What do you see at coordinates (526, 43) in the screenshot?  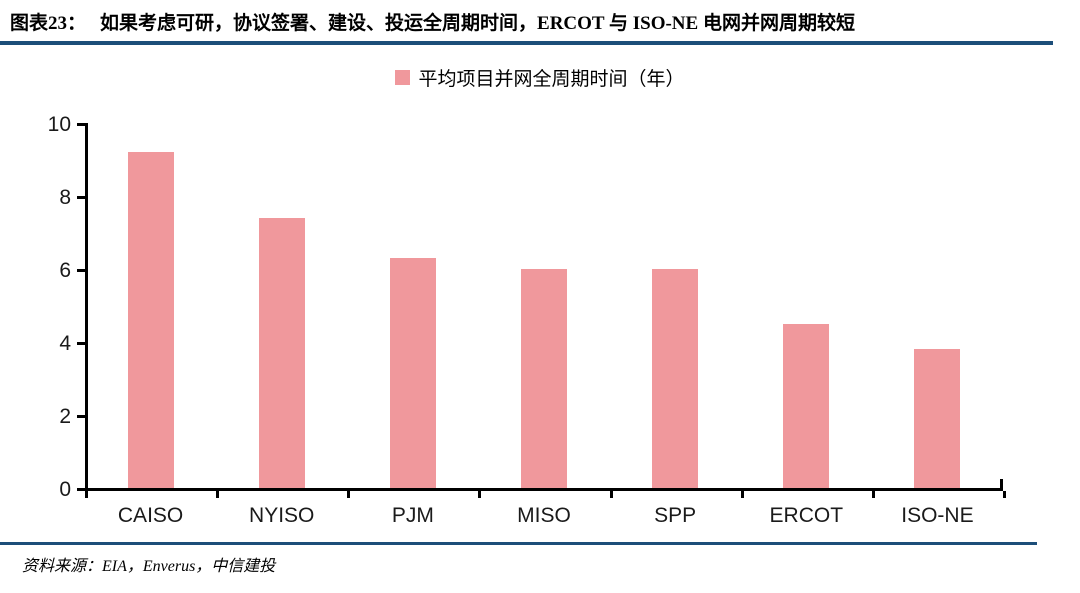 I see `top-divider-rule` at bounding box center [526, 43].